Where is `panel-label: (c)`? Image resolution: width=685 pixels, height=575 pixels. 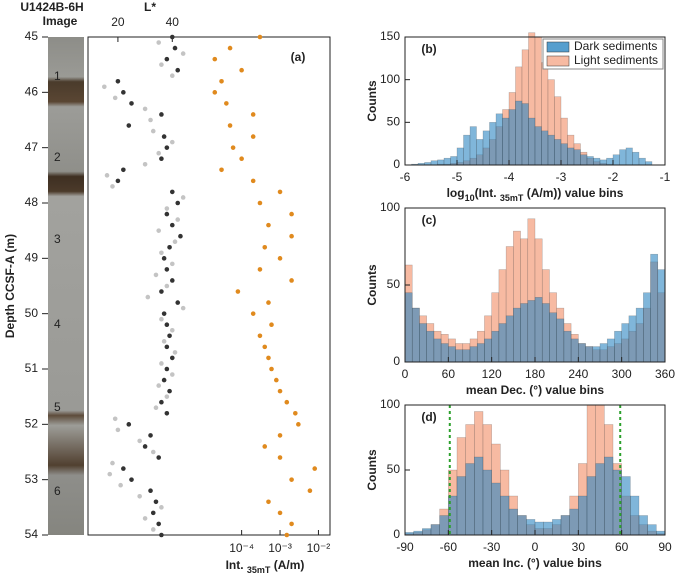
panel-label: (c) is located at coordinates (429, 220).